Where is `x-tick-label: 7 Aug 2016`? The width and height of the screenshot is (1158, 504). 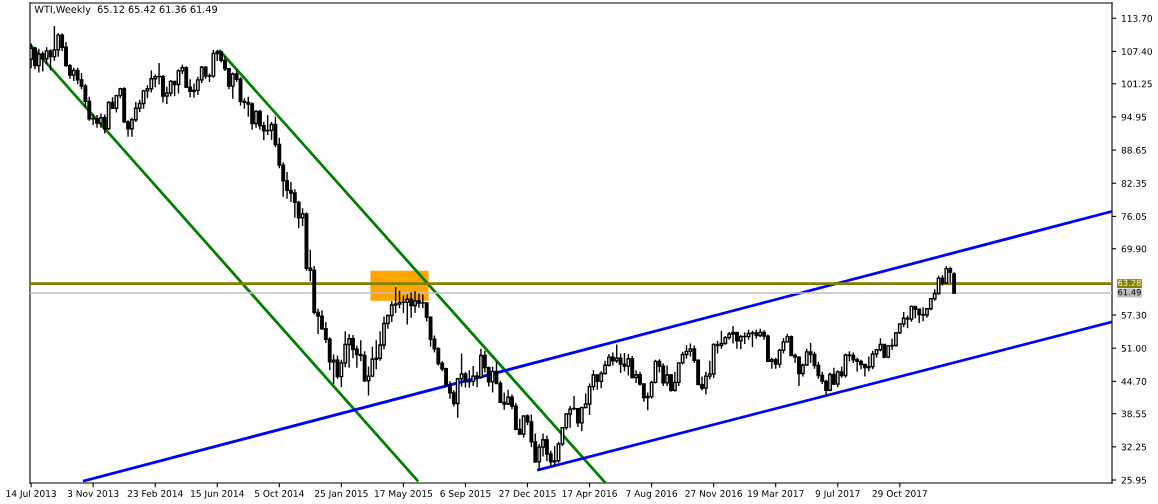 x-tick-label: 7 Aug 2016 is located at coordinates (652, 494).